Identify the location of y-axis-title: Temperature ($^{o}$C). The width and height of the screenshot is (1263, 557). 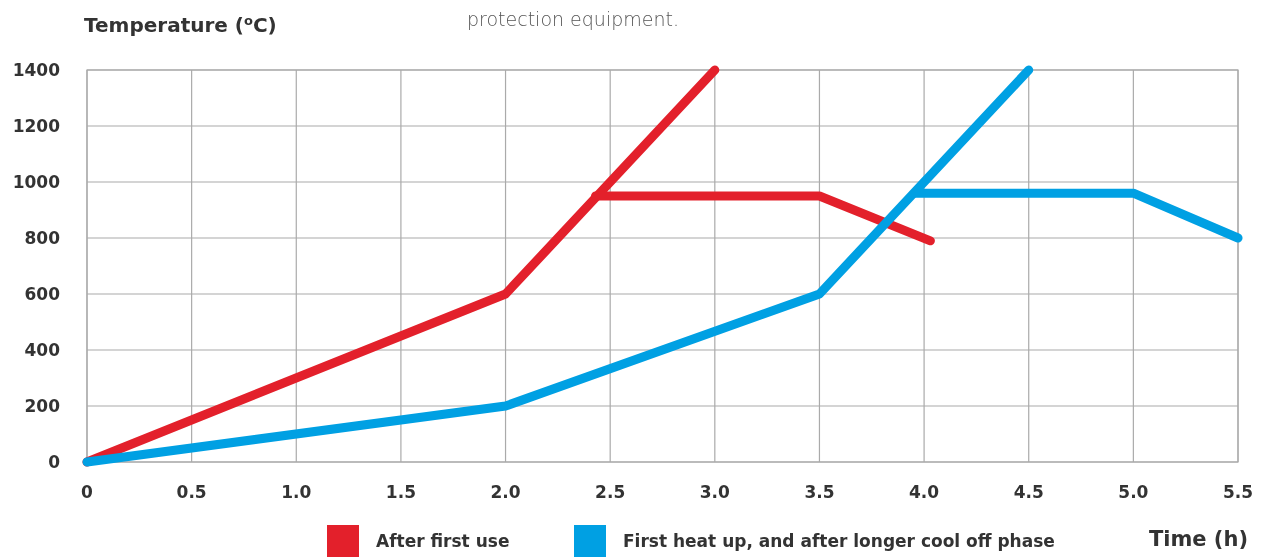
(180, 24).